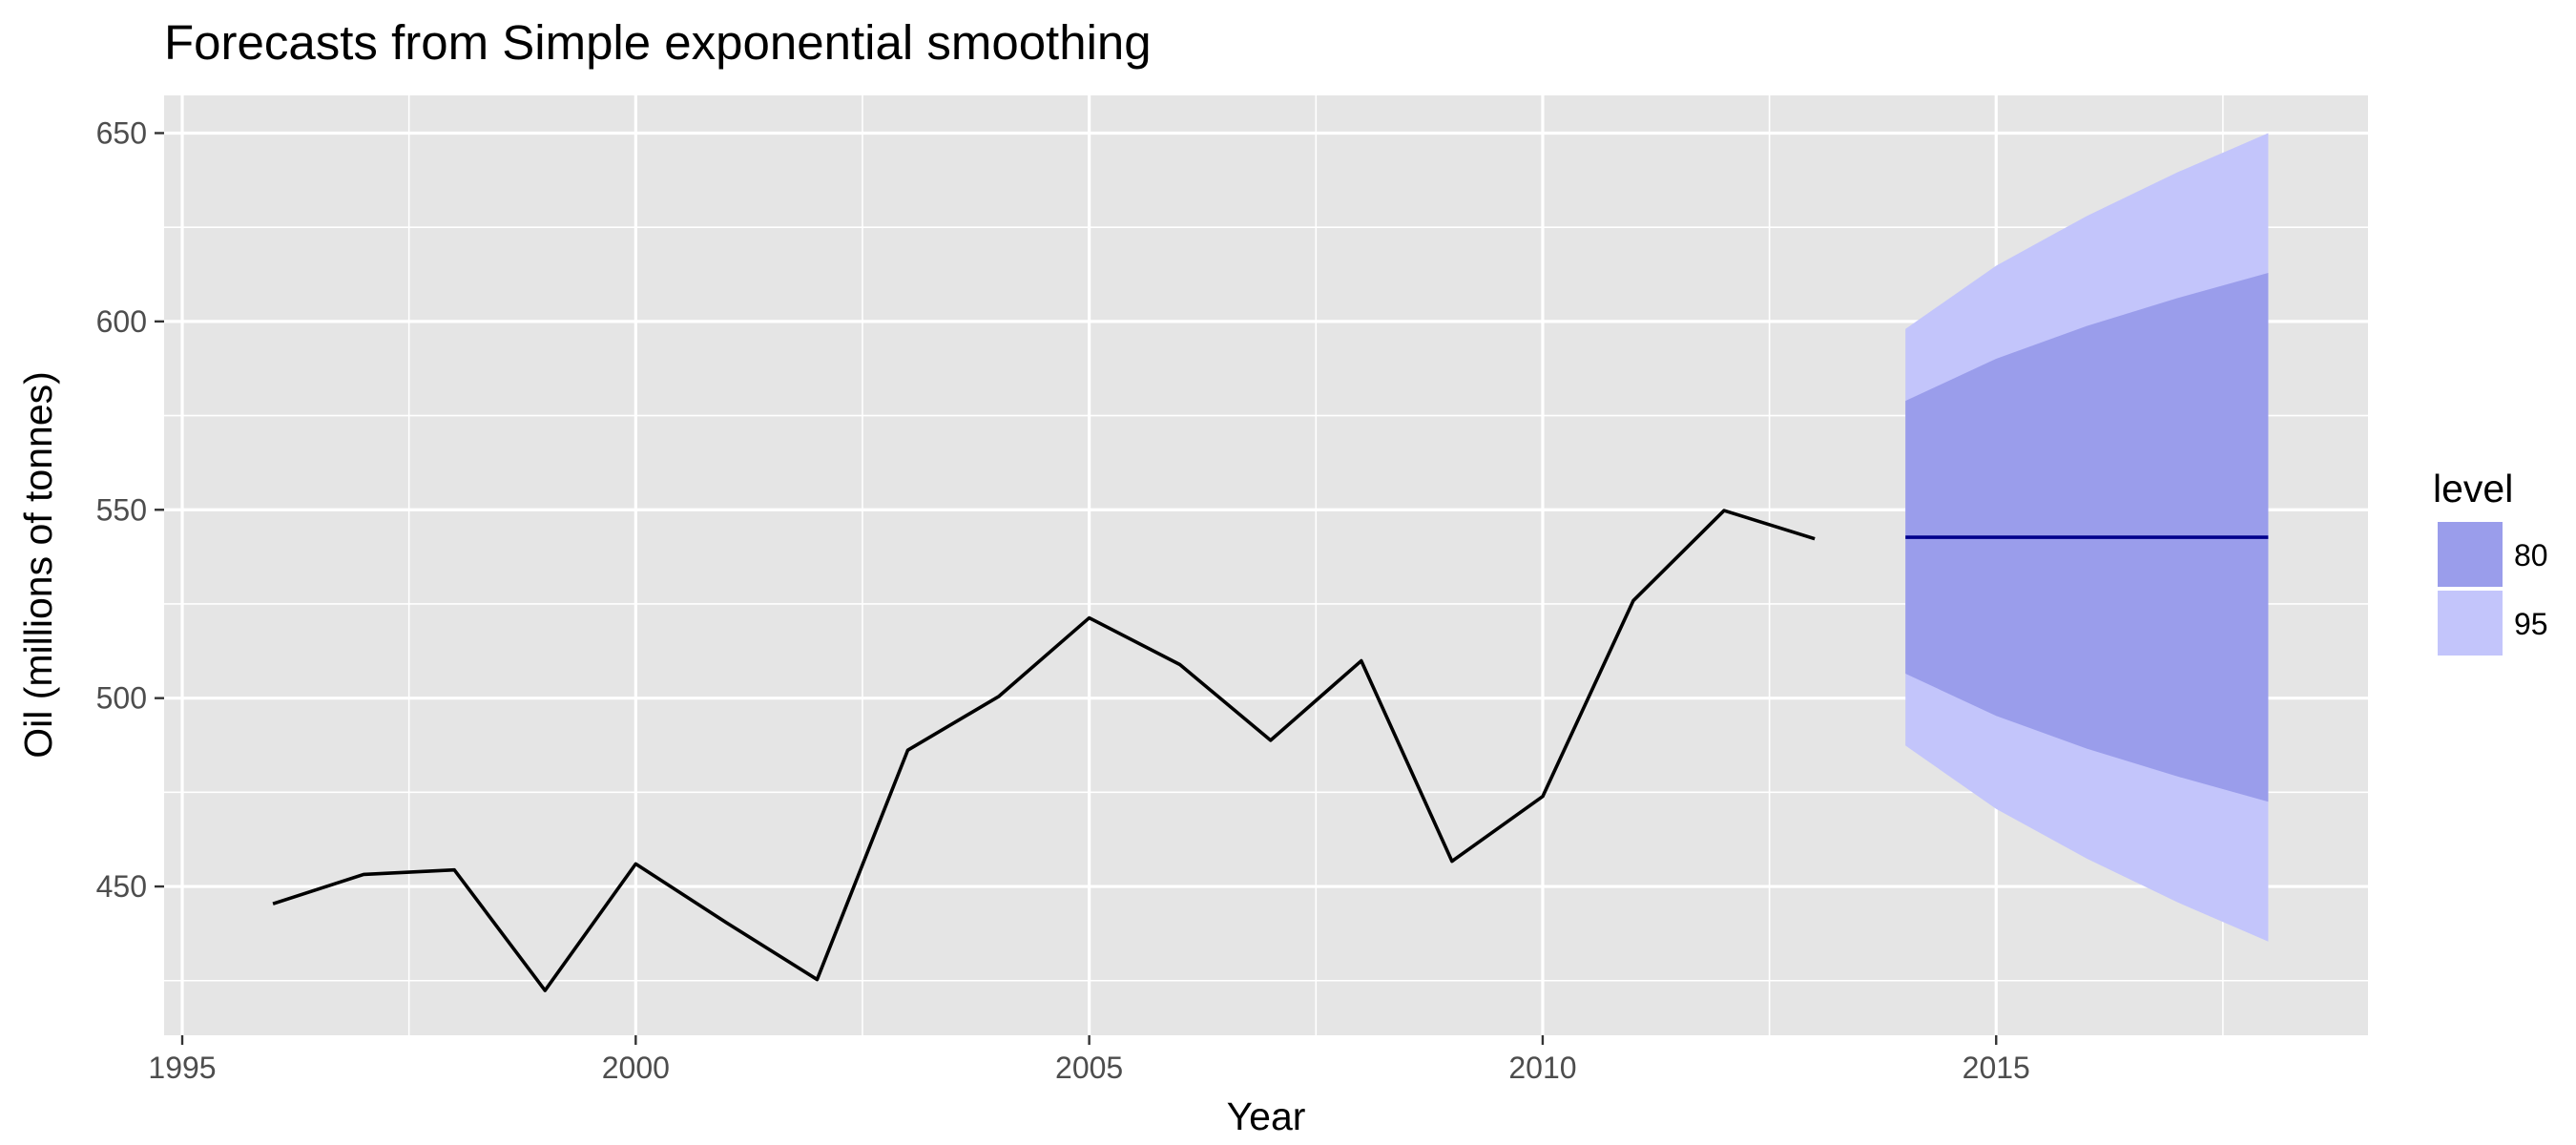 The width and height of the screenshot is (2576, 1145). Describe the element at coordinates (121, 322) in the screenshot. I see `y-tick-label-3: 600` at that location.